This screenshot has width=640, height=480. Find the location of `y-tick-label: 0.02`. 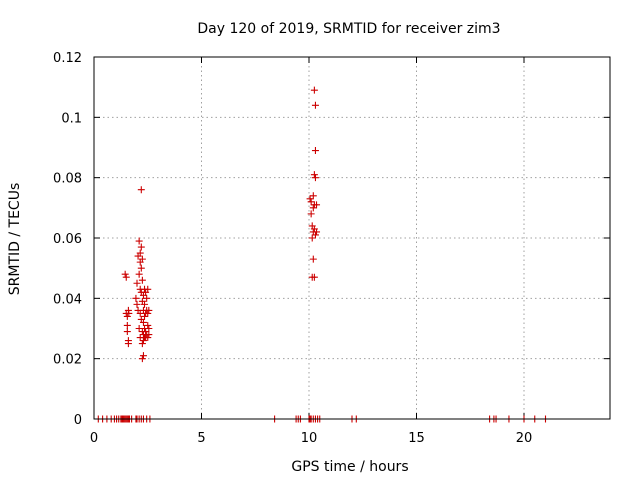

y-tick-label: 0.02 is located at coordinates (67, 360).